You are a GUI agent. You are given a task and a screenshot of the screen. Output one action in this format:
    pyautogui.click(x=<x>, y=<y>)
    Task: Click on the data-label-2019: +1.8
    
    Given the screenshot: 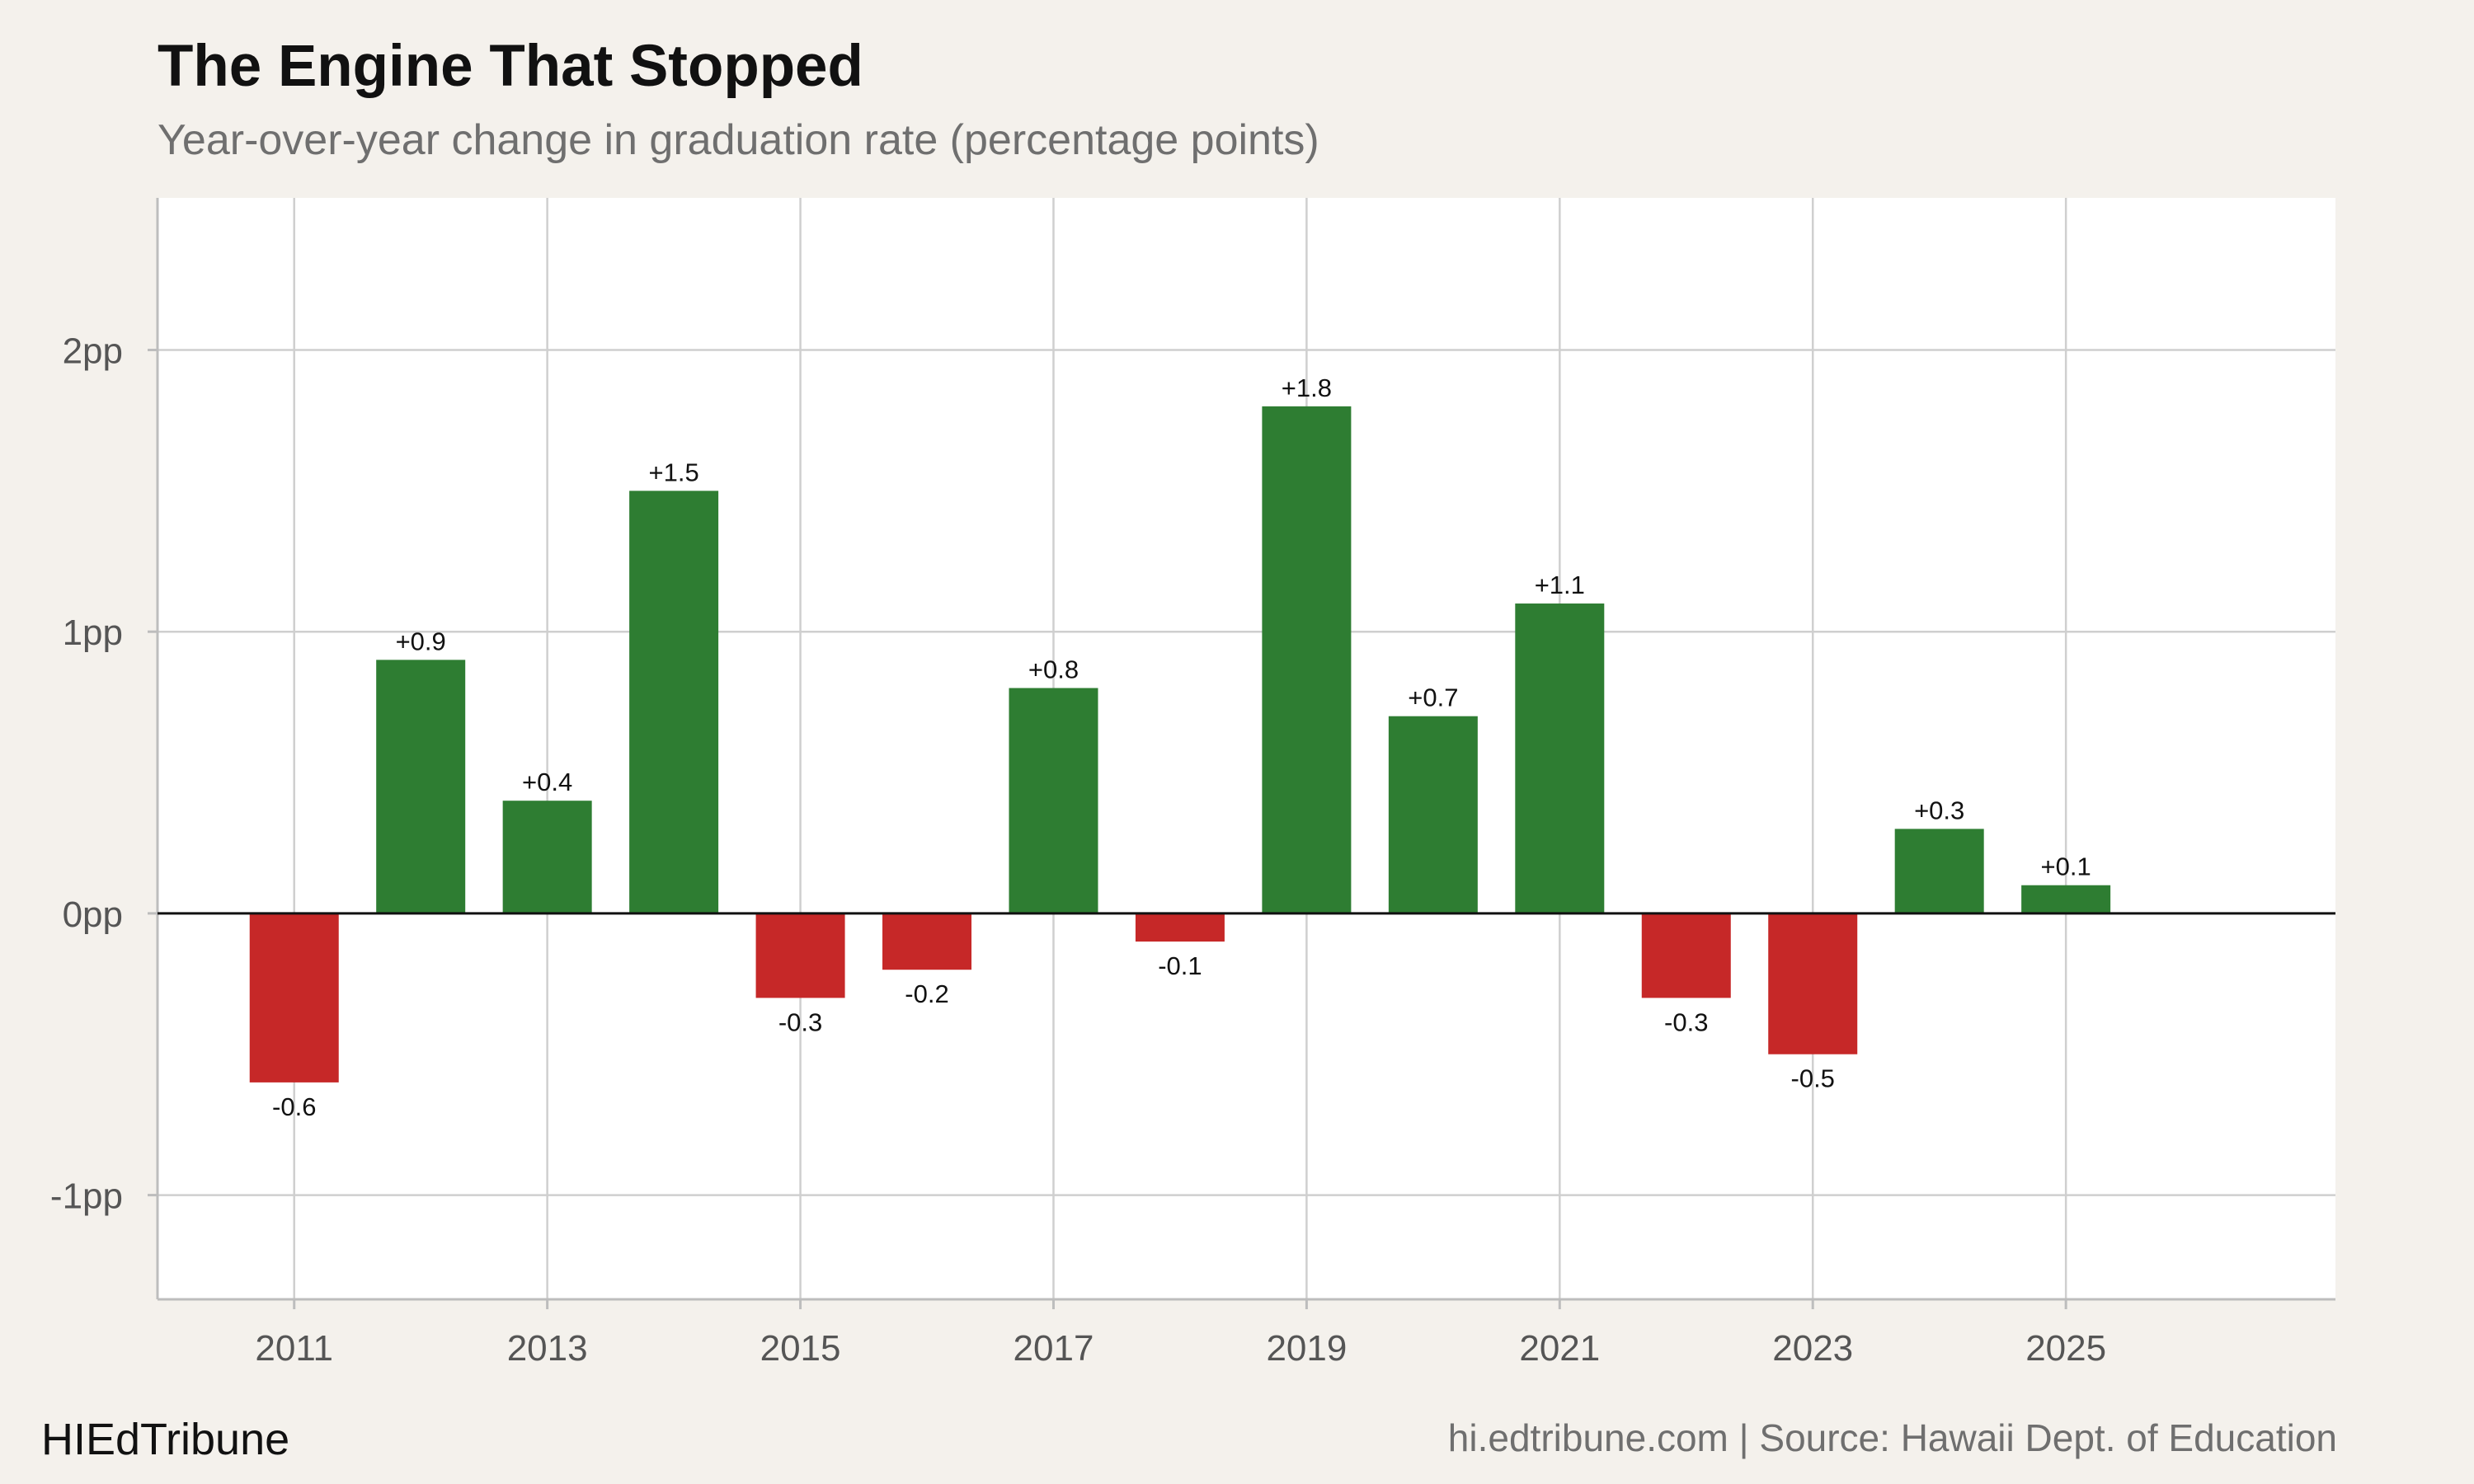 What is the action you would take?
    pyautogui.click(x=1307, y=387)
    